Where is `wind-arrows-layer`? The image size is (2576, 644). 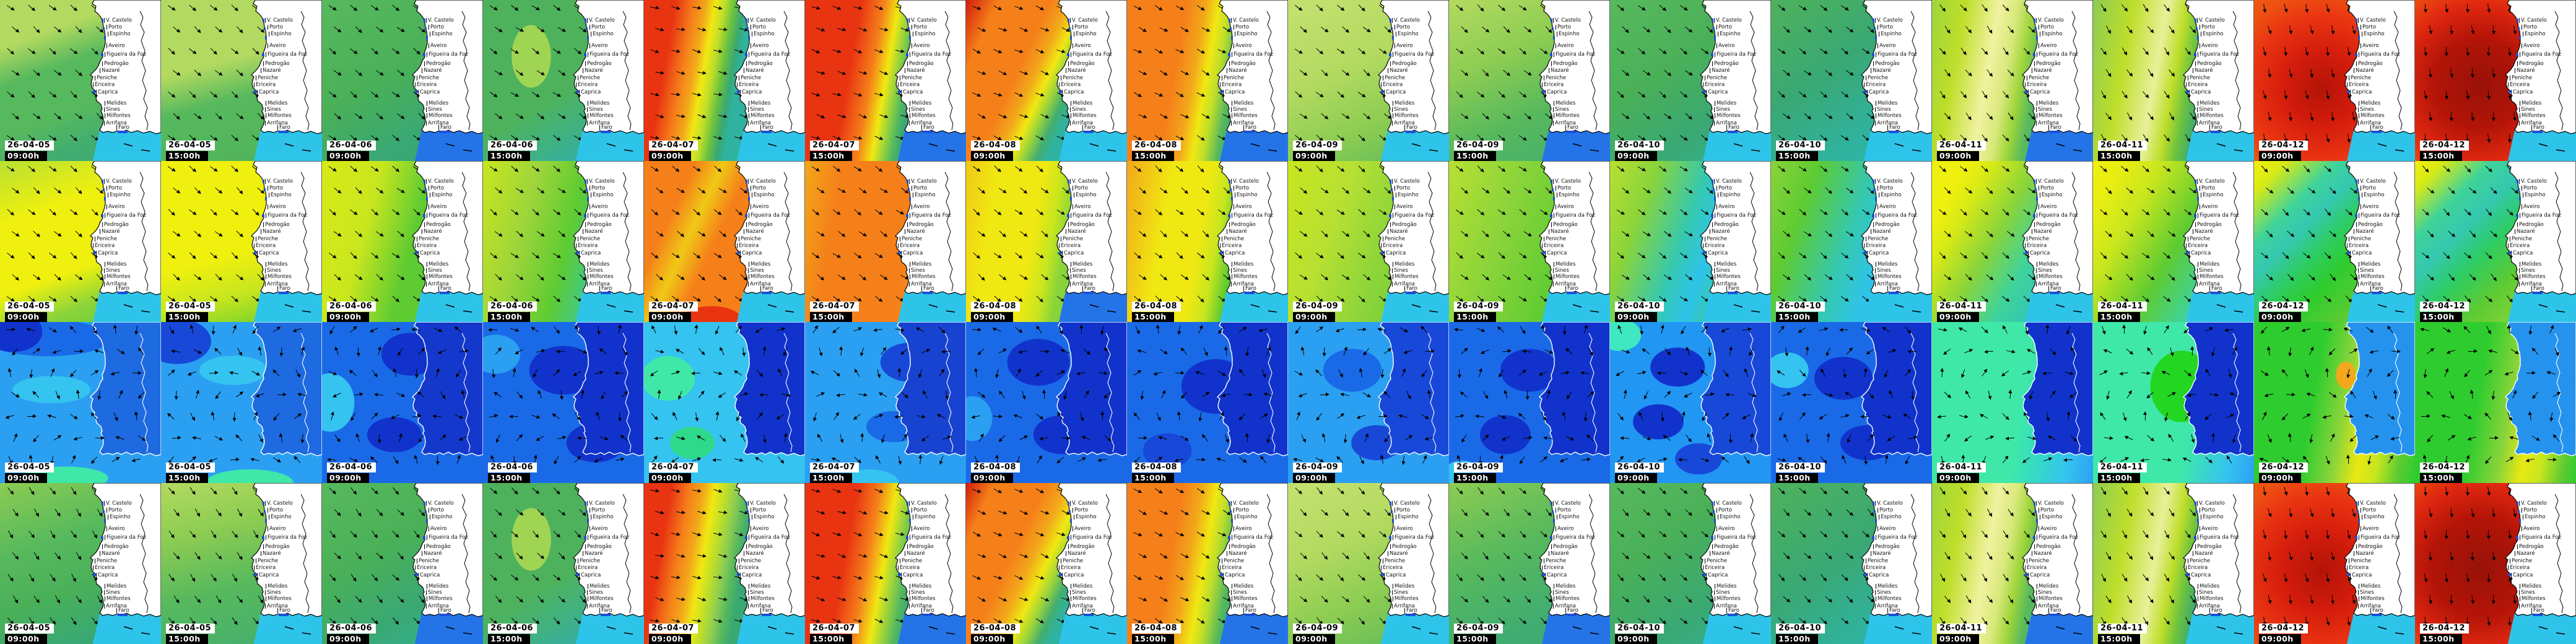
wind-arrows-layer is located at coordinates (80, 402).